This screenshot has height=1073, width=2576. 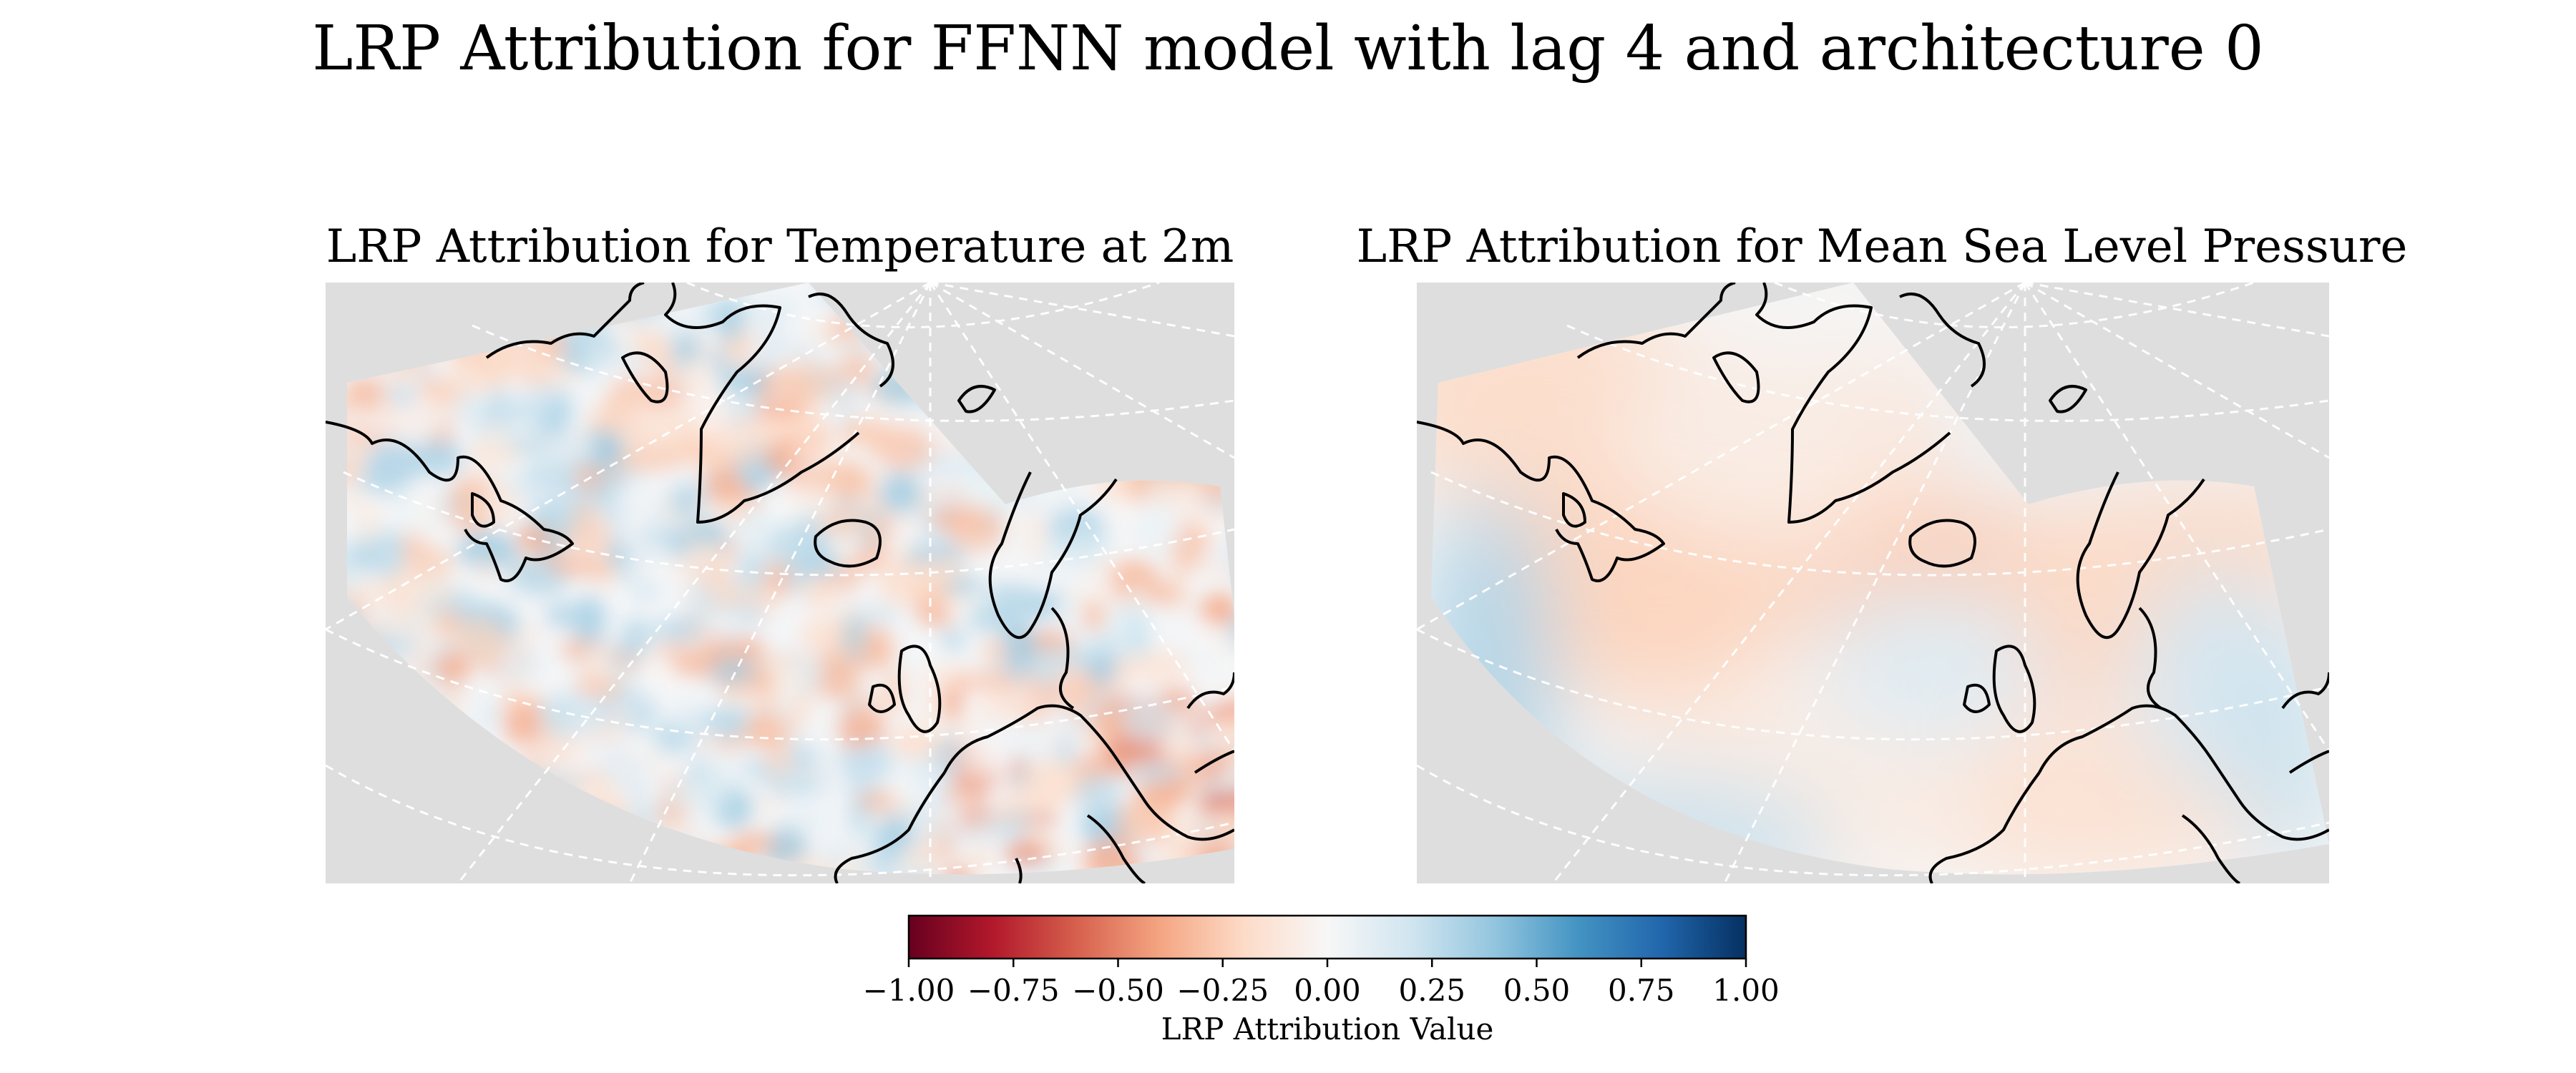 I want to click on colorbar-ticks, so click(x=1327, y=963).